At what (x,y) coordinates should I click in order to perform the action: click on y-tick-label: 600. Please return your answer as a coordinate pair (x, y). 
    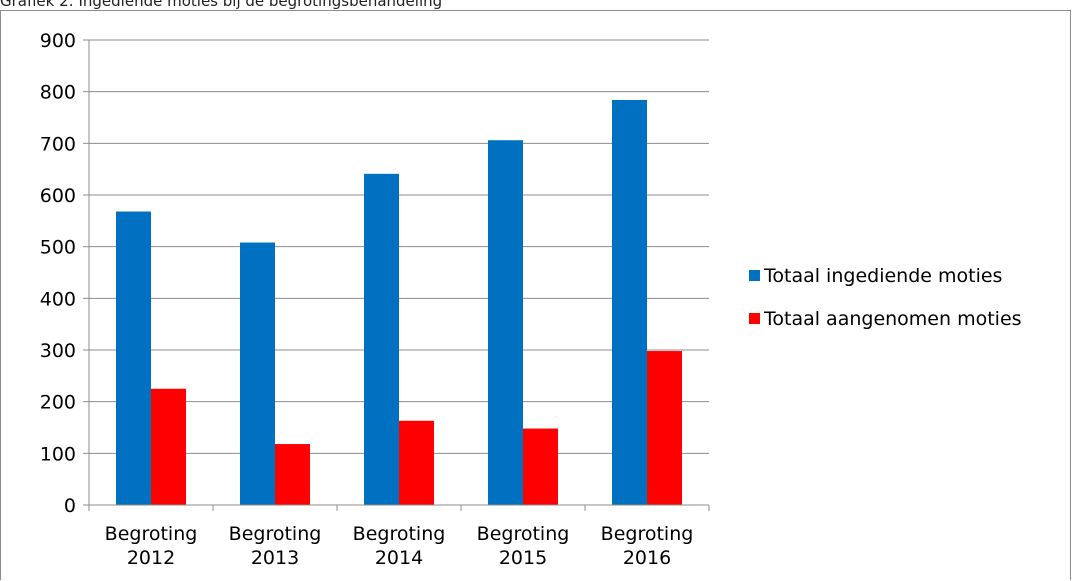
    Looking at the image, I should click on (58, 196).